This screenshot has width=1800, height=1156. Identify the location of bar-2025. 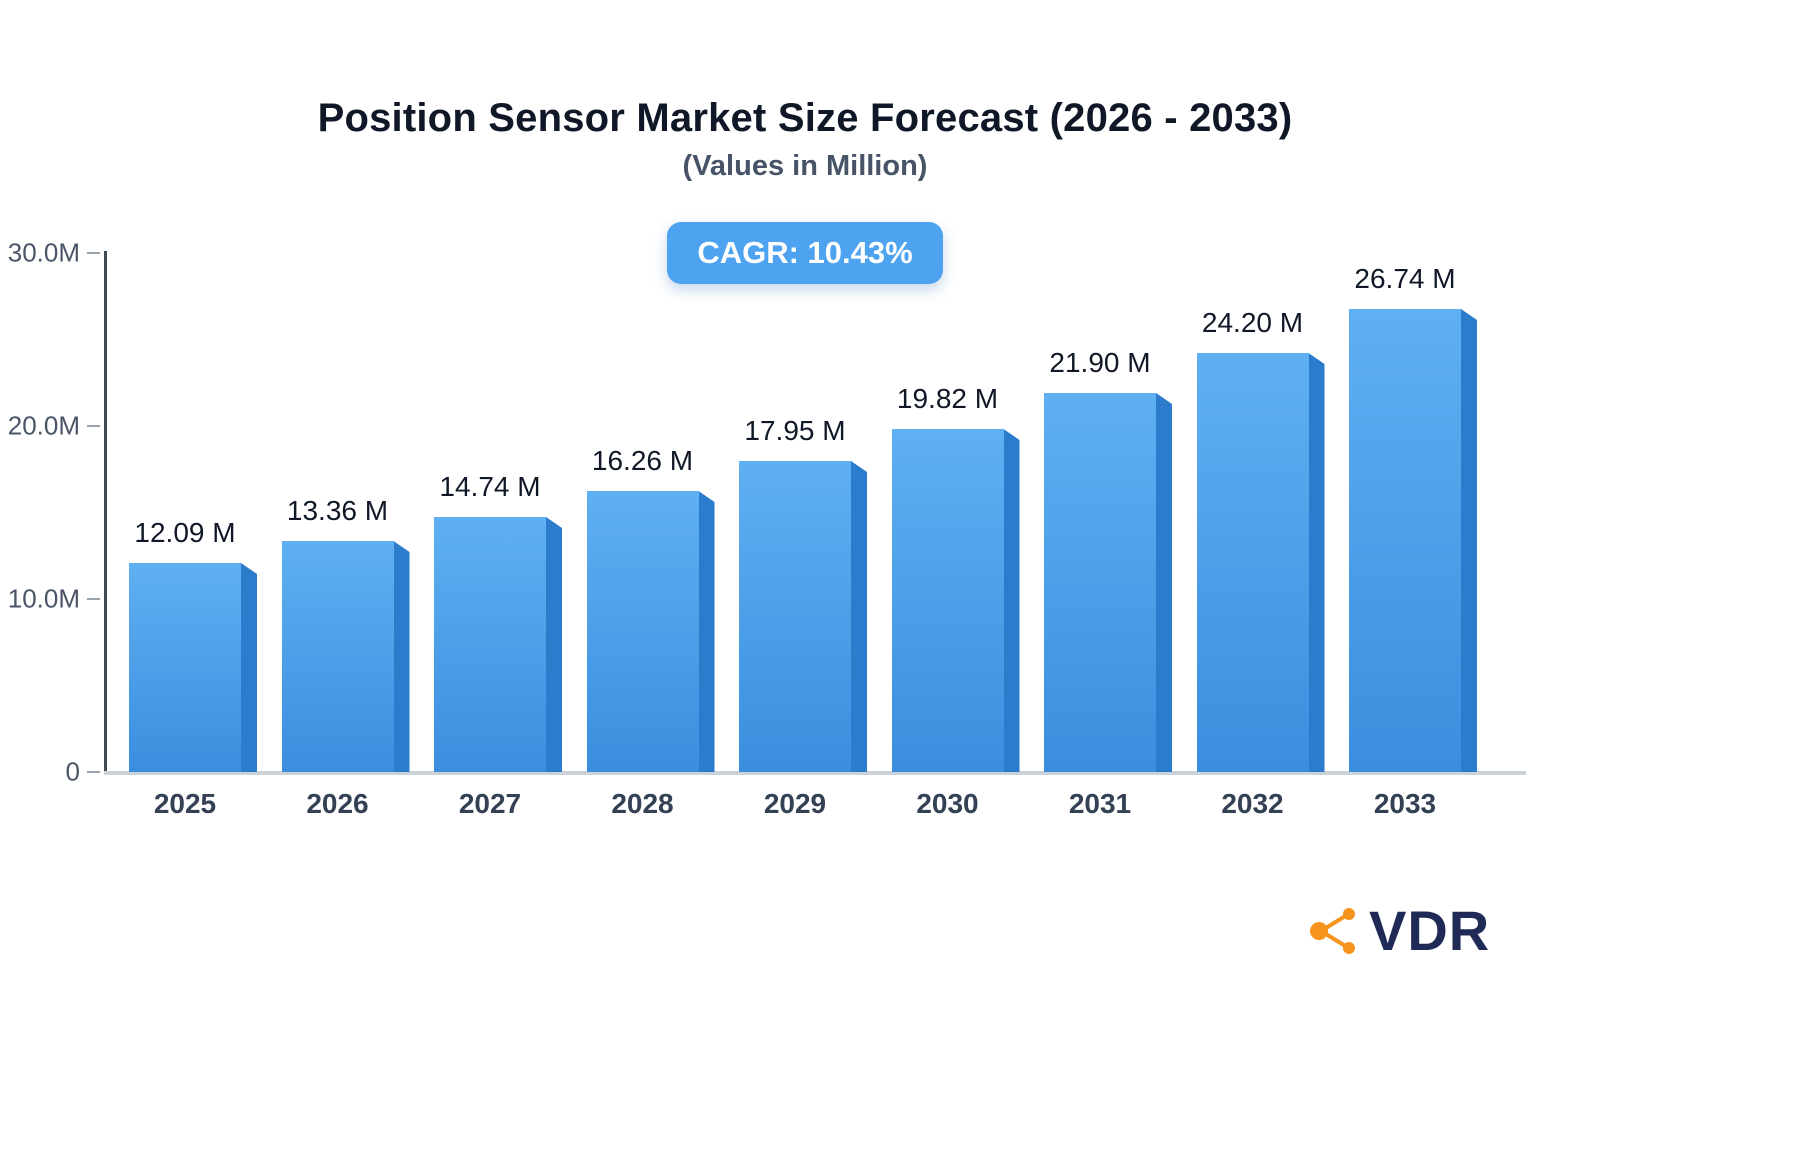
(193, 667).